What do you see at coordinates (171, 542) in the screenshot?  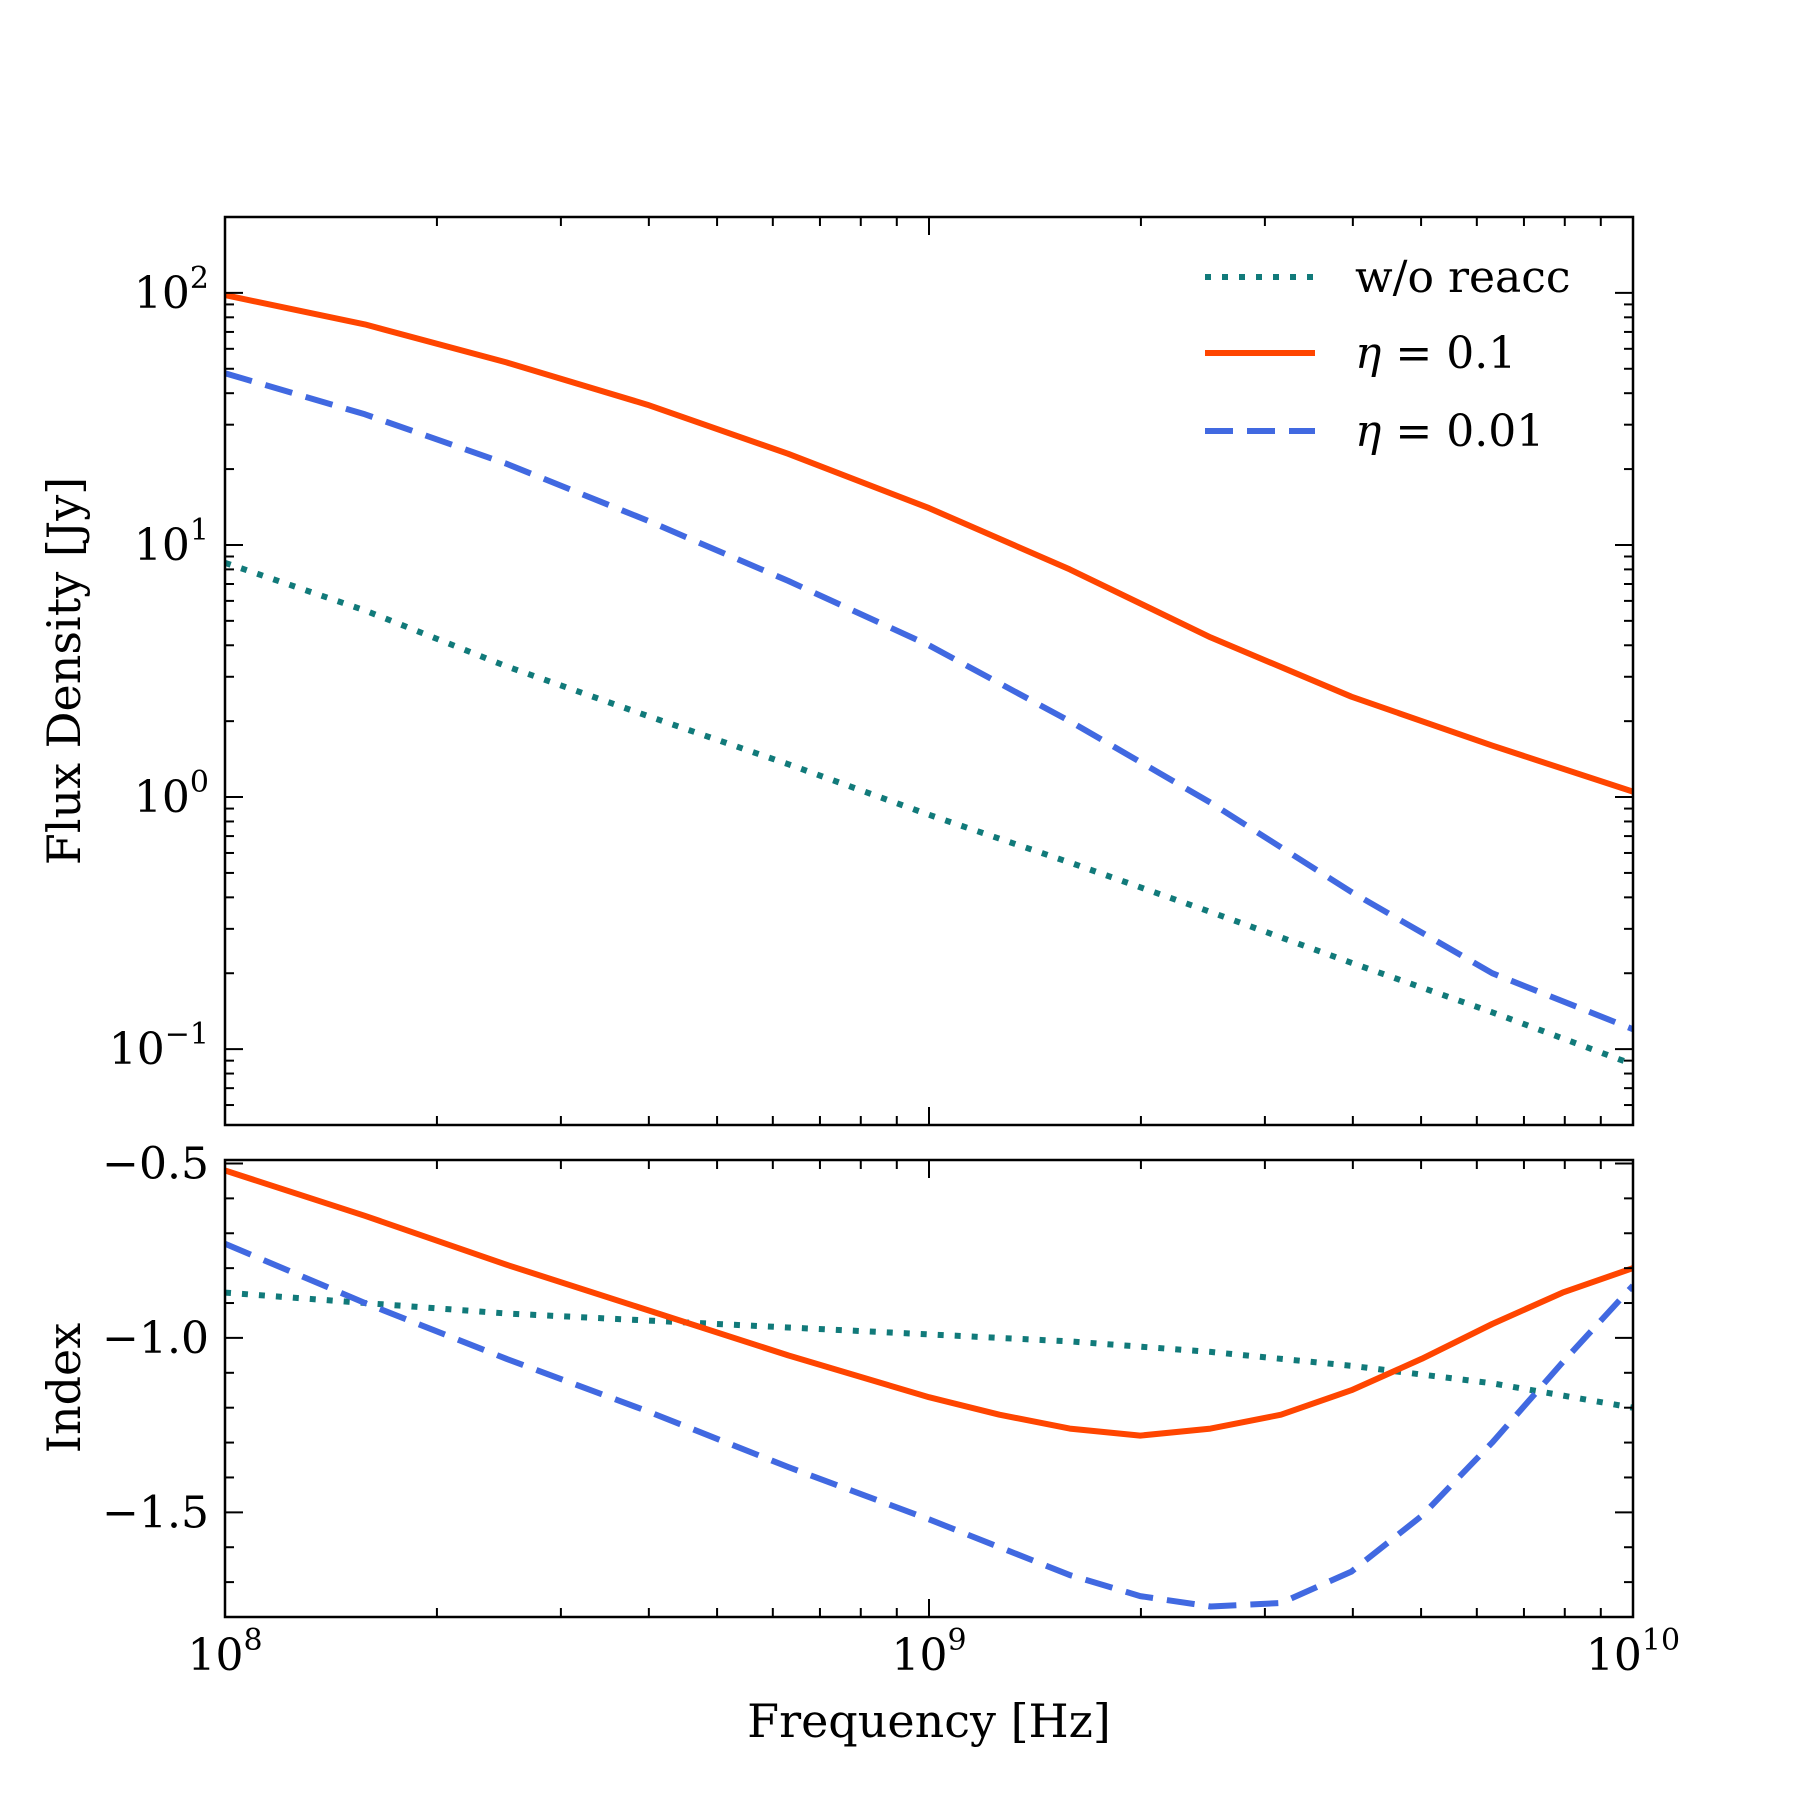 I see `top-y-tick-label: 10¹` at bounding box center [171, 542].